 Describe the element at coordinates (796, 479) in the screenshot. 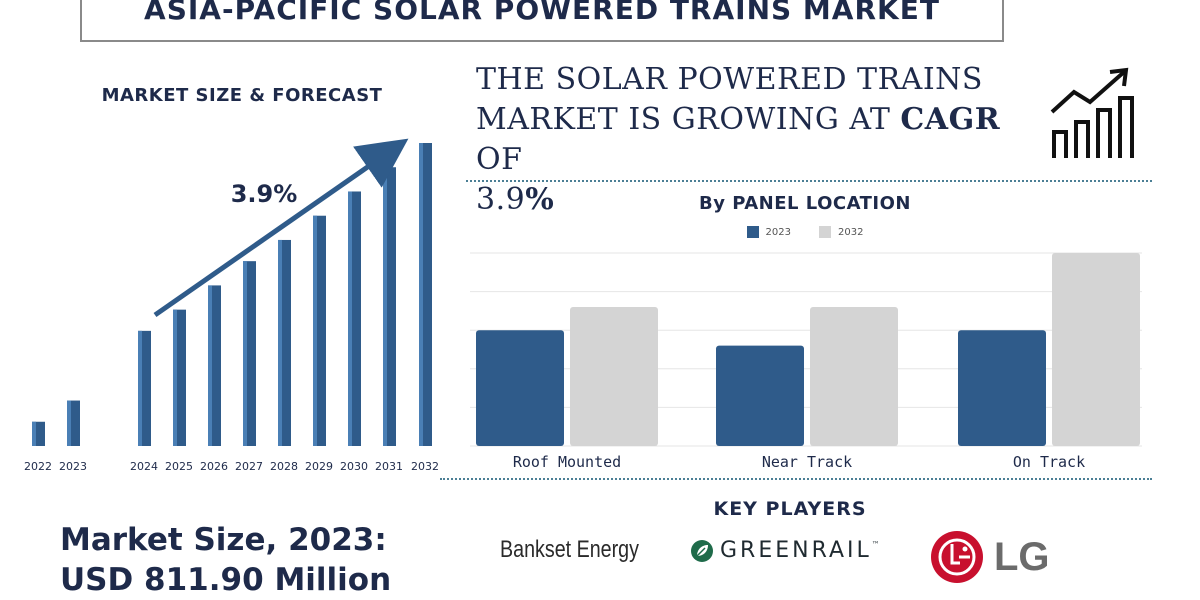

I see `divider-bottom` at that location.